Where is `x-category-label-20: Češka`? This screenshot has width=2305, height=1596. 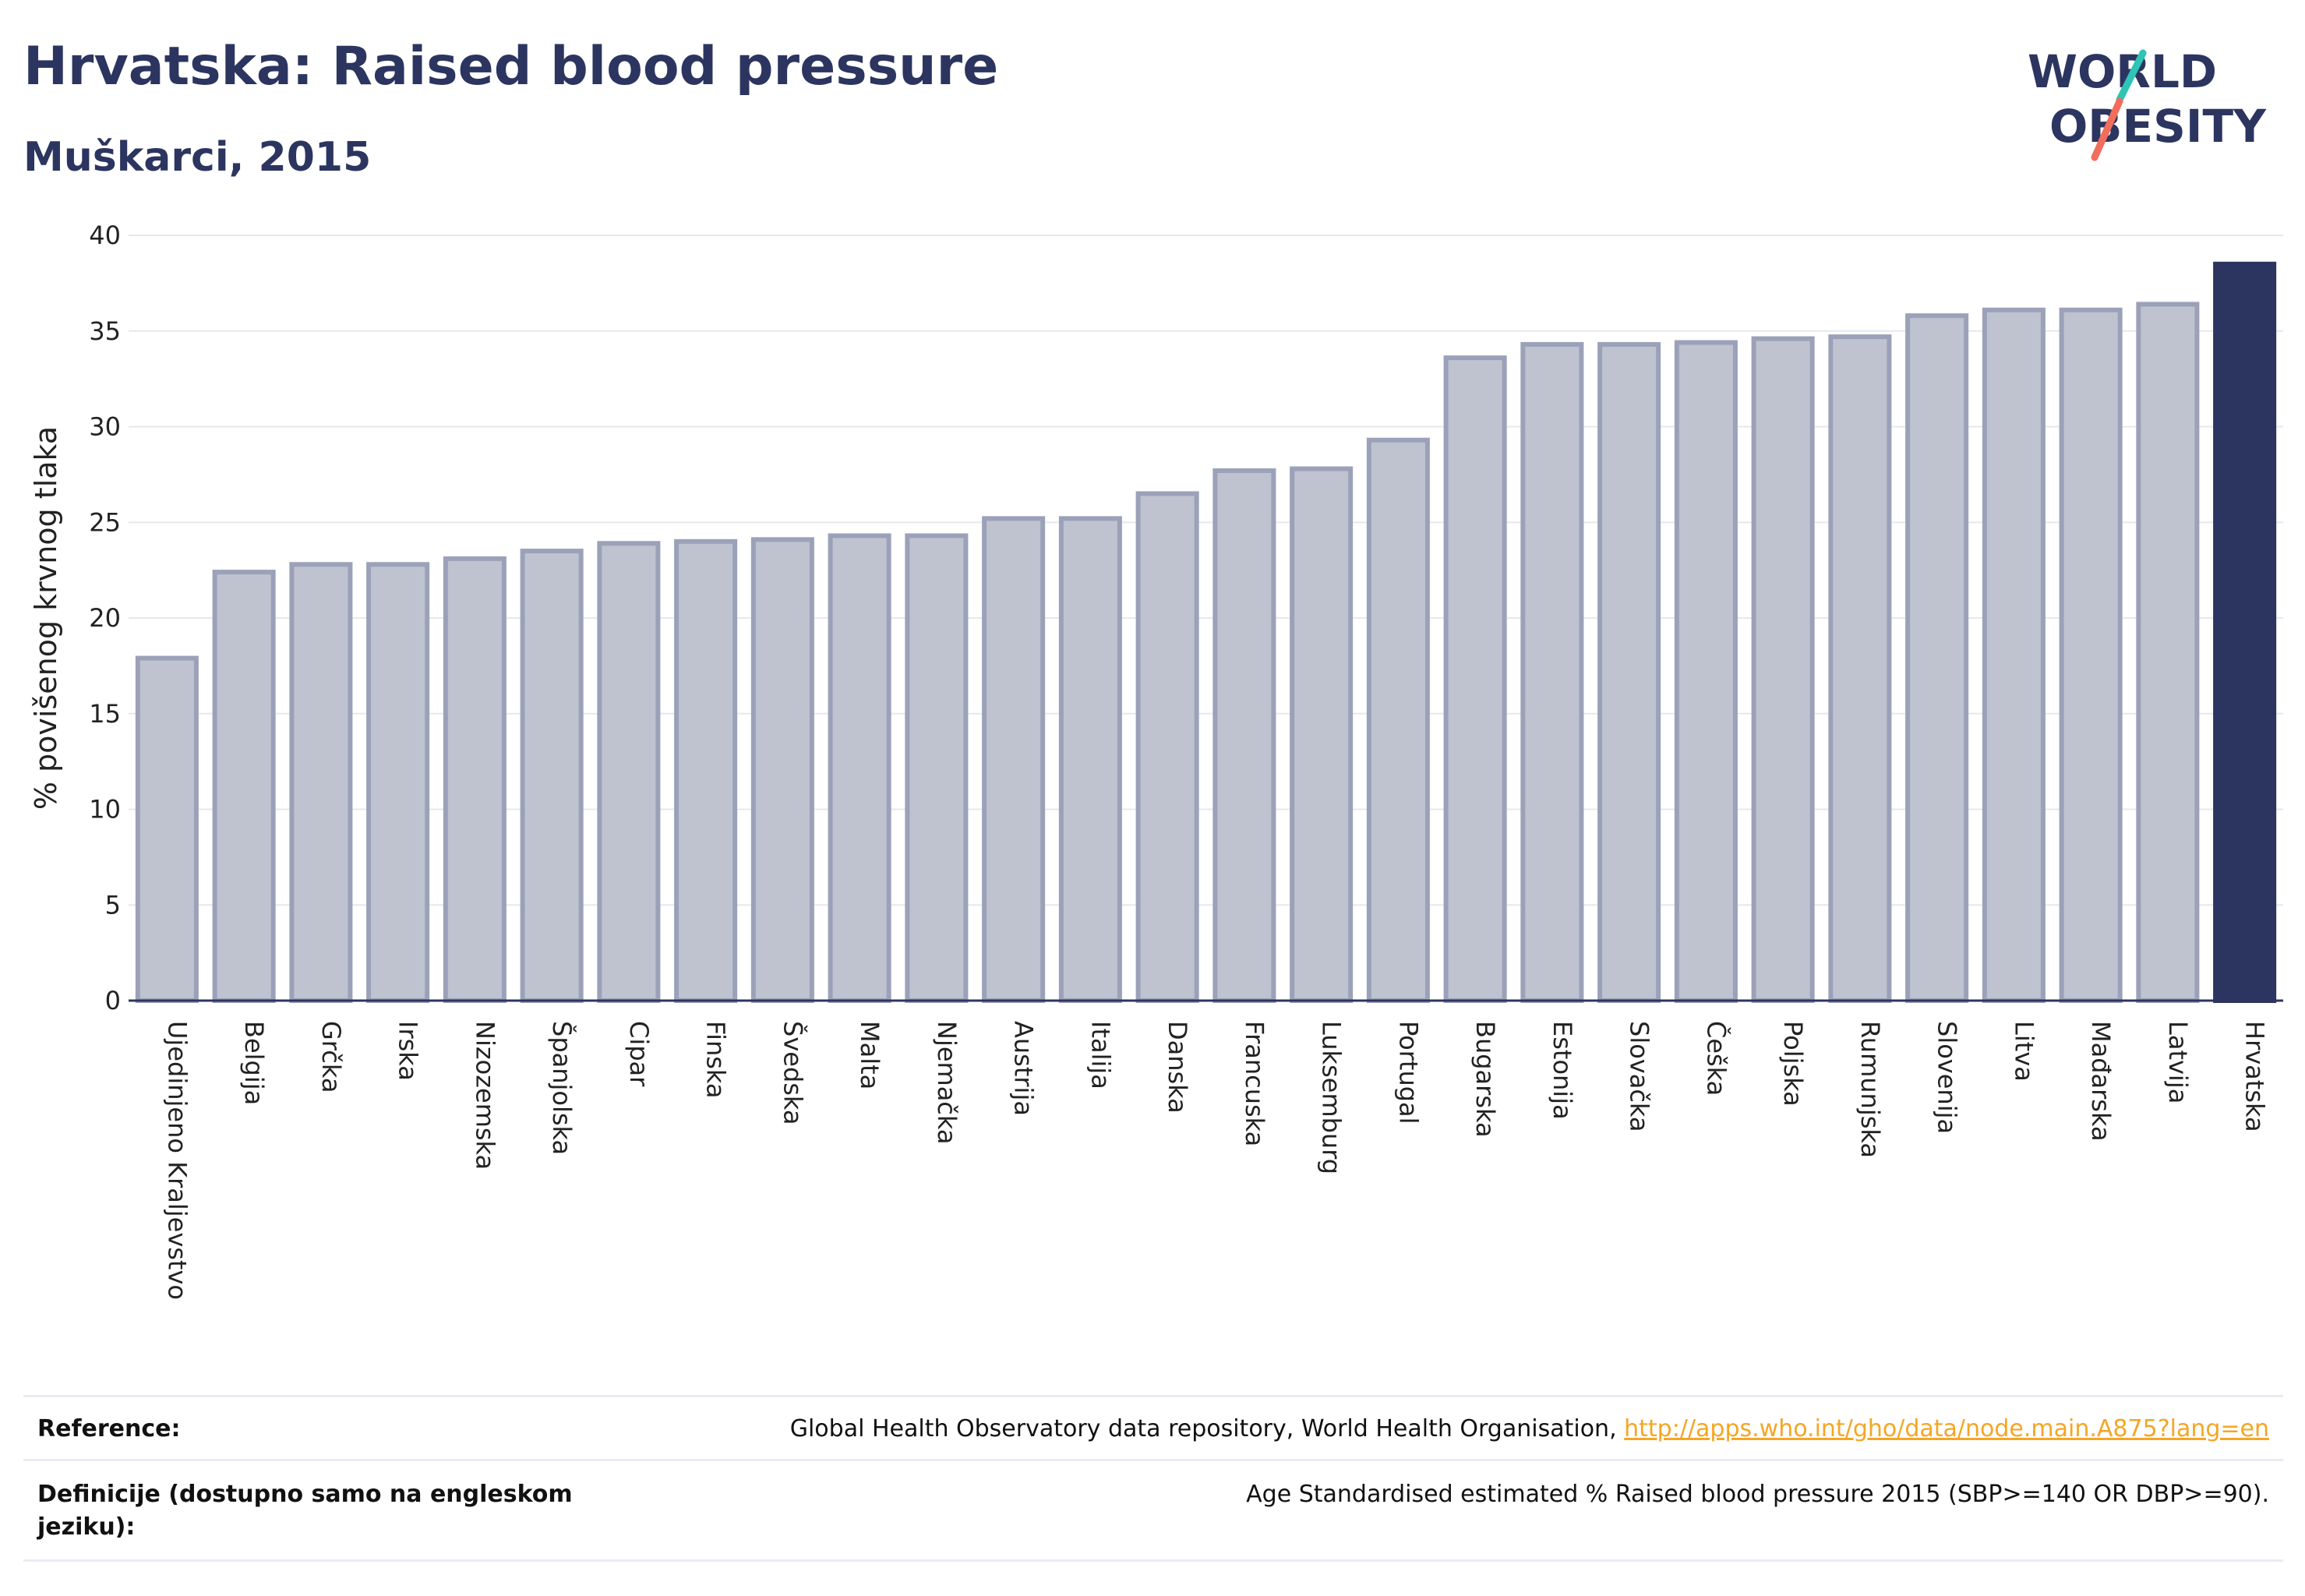 x-category-label-20: Češka is located at coordinates (1716, 1058).